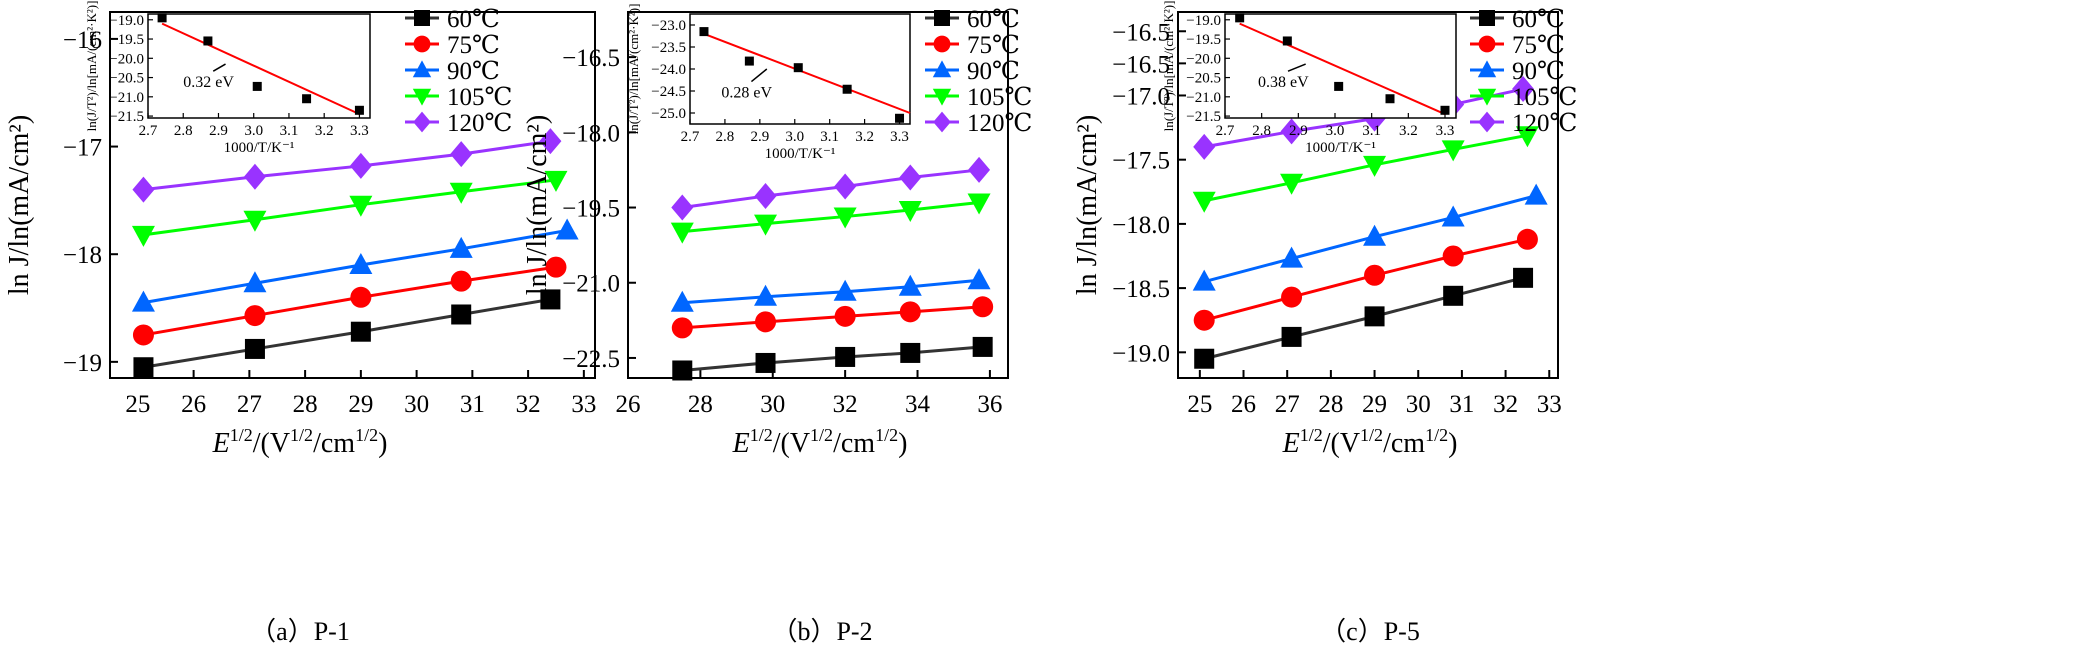 This screenshot has width=2087, height=668. I want to click on y-tick-label: −17.5, so click(1141, 161).